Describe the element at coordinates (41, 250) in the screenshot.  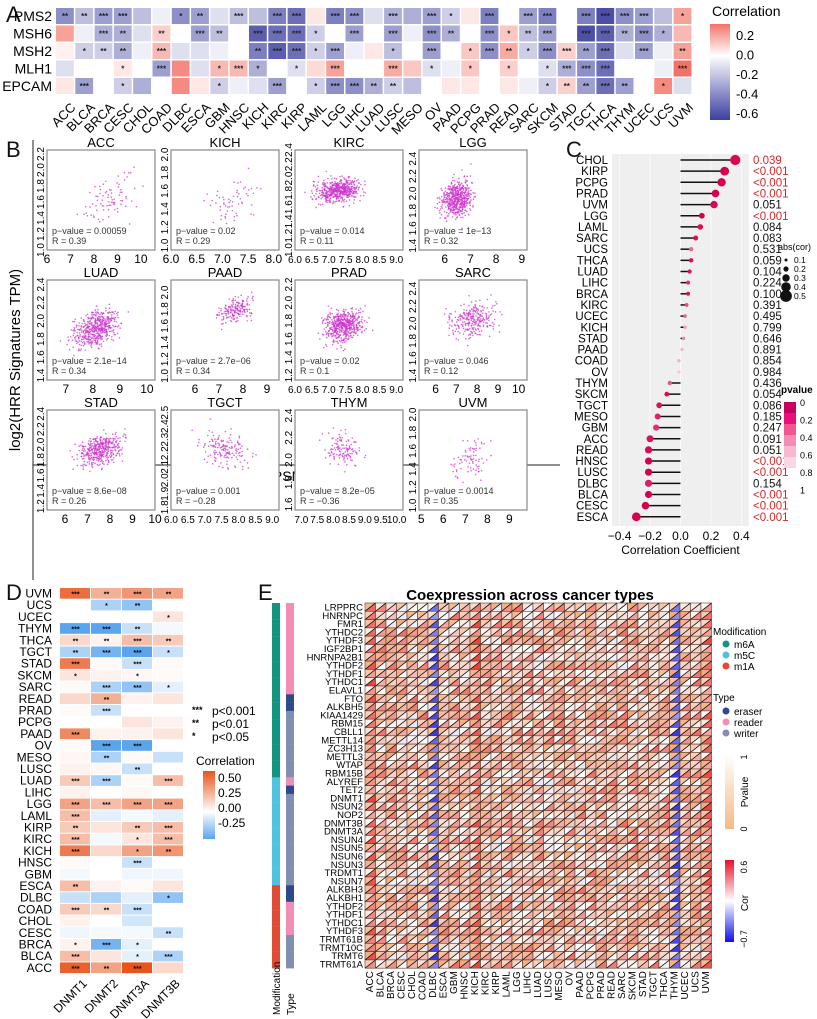
I see `y-tick: 1.0` at that location.